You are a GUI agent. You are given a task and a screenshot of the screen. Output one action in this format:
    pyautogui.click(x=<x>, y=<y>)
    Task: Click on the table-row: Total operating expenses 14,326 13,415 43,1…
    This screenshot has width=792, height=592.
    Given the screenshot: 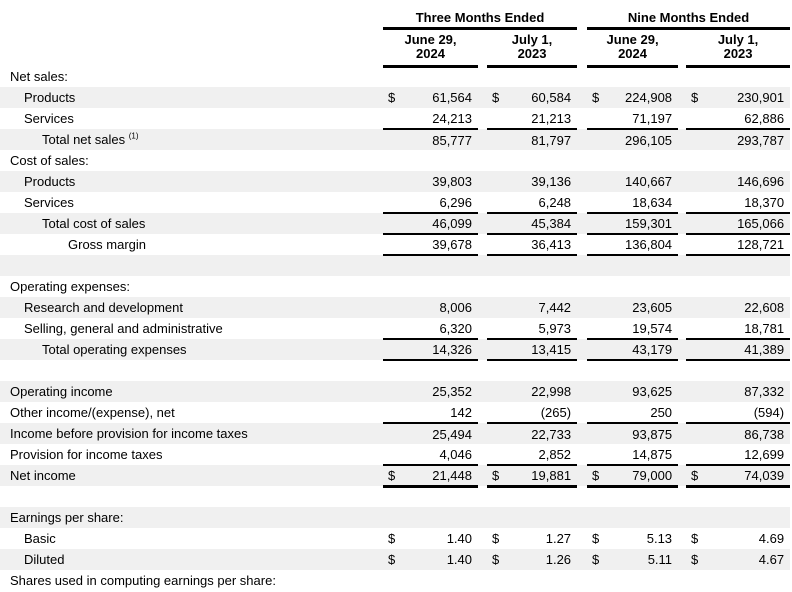 What is the action you would take?
    pyautogui.click(x=395, y=350)
    